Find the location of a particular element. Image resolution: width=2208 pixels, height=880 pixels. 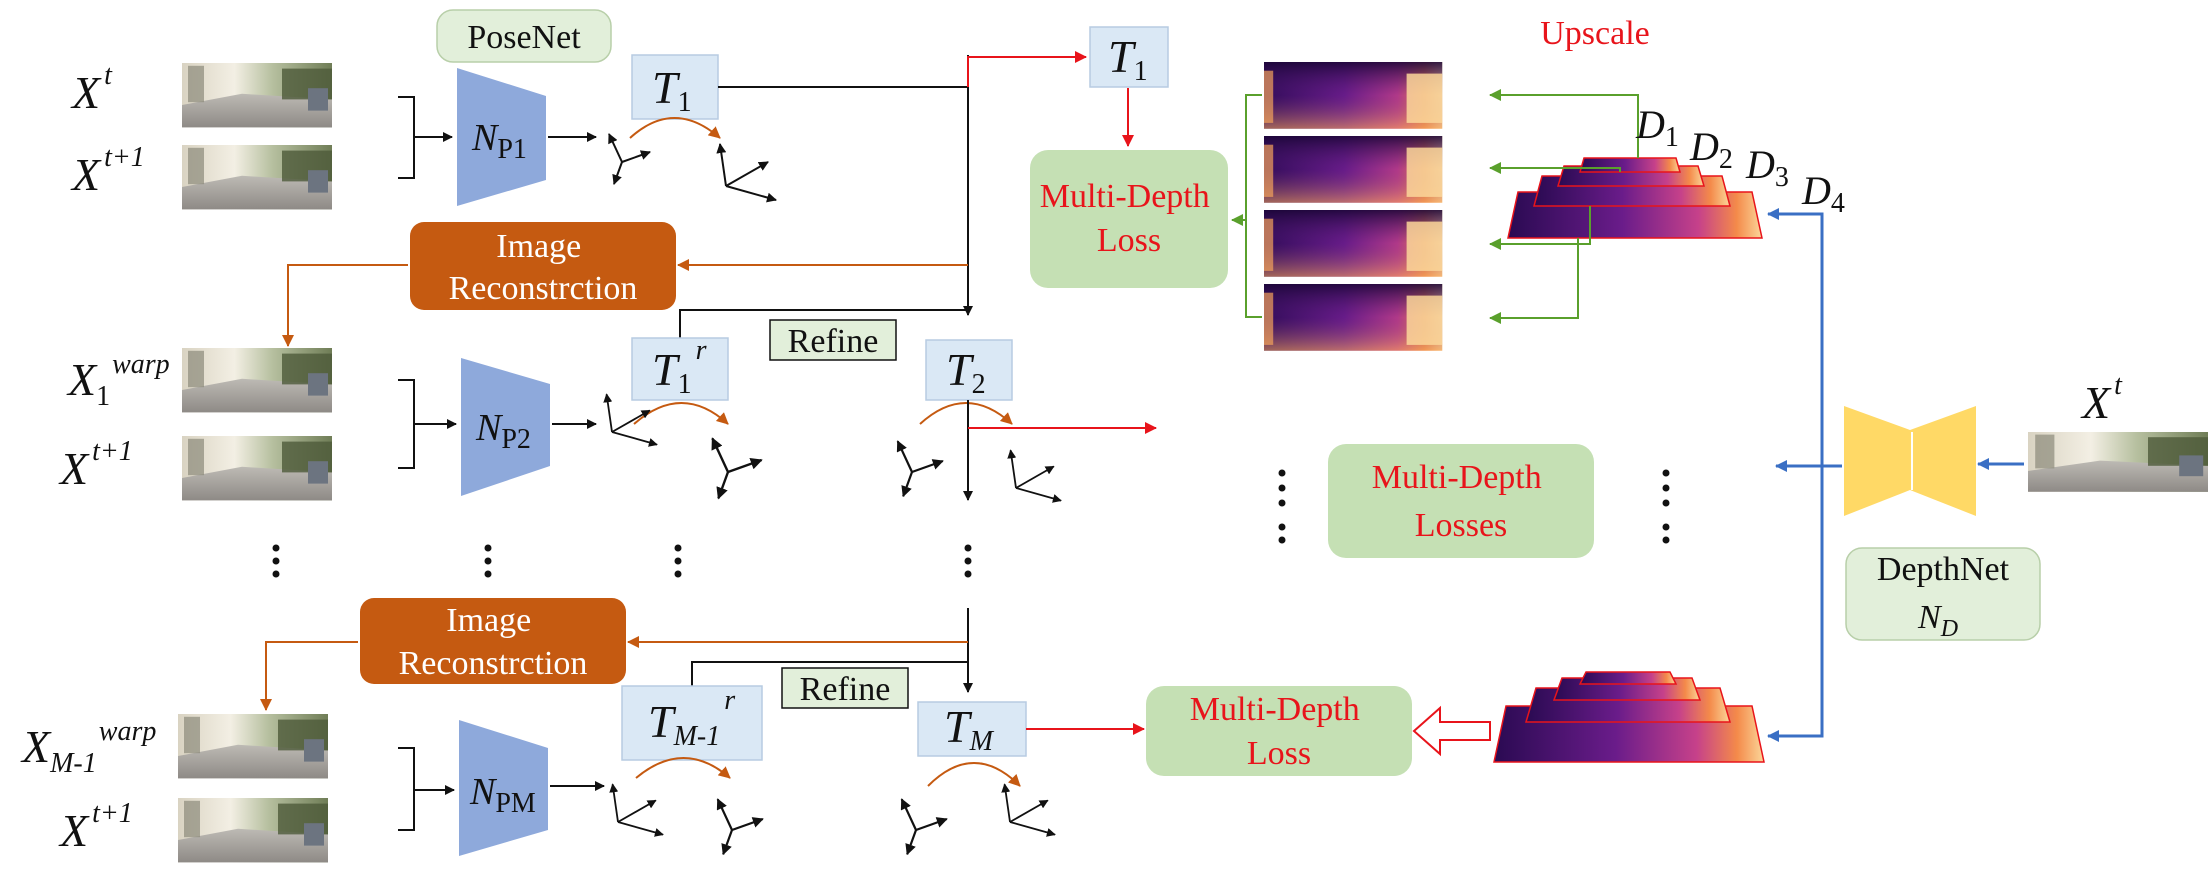

math-x-warp-1: X1warp is located at coordinates (118, 380).